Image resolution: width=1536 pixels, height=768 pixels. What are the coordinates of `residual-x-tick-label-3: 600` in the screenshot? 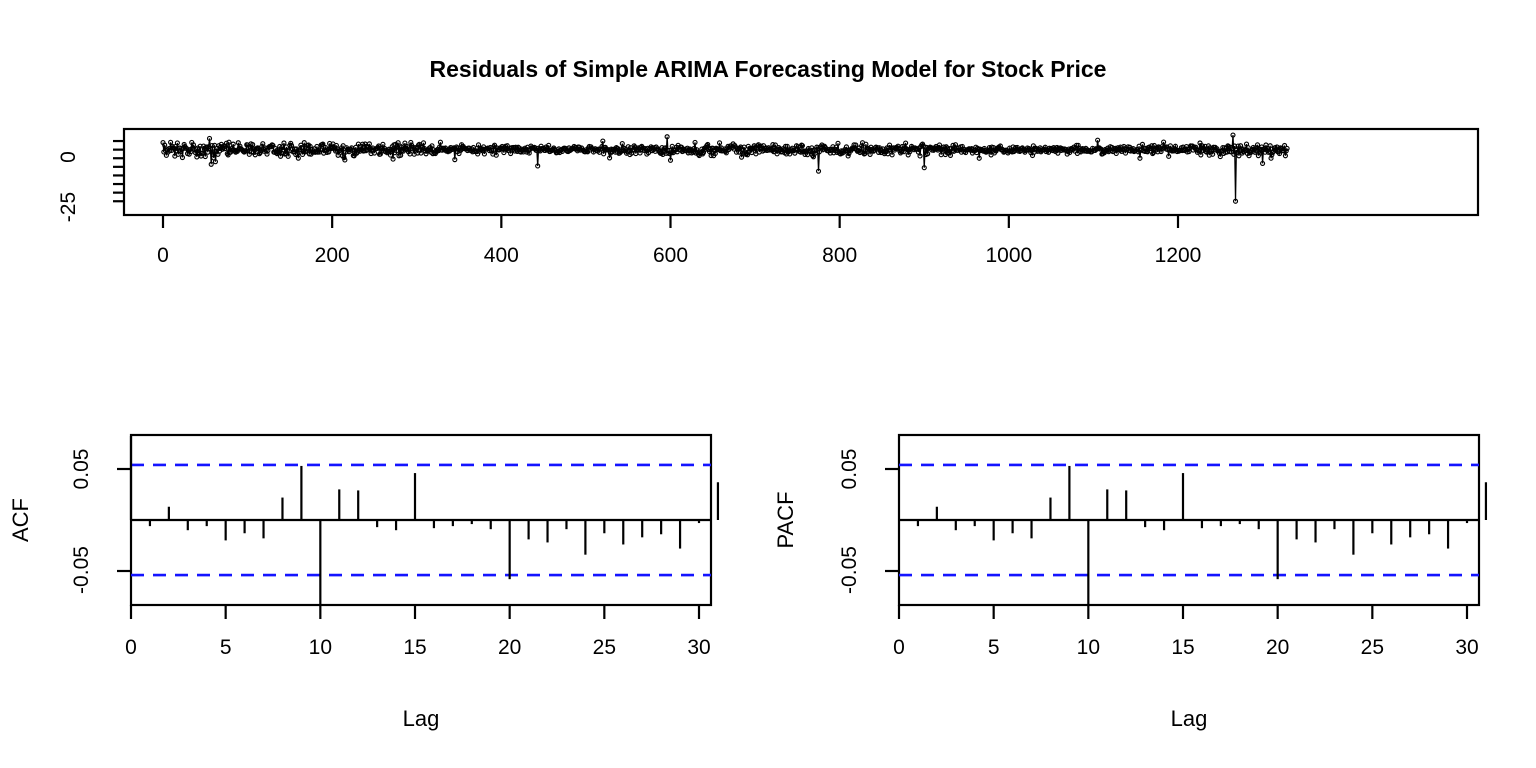 It's located at (670, 255).